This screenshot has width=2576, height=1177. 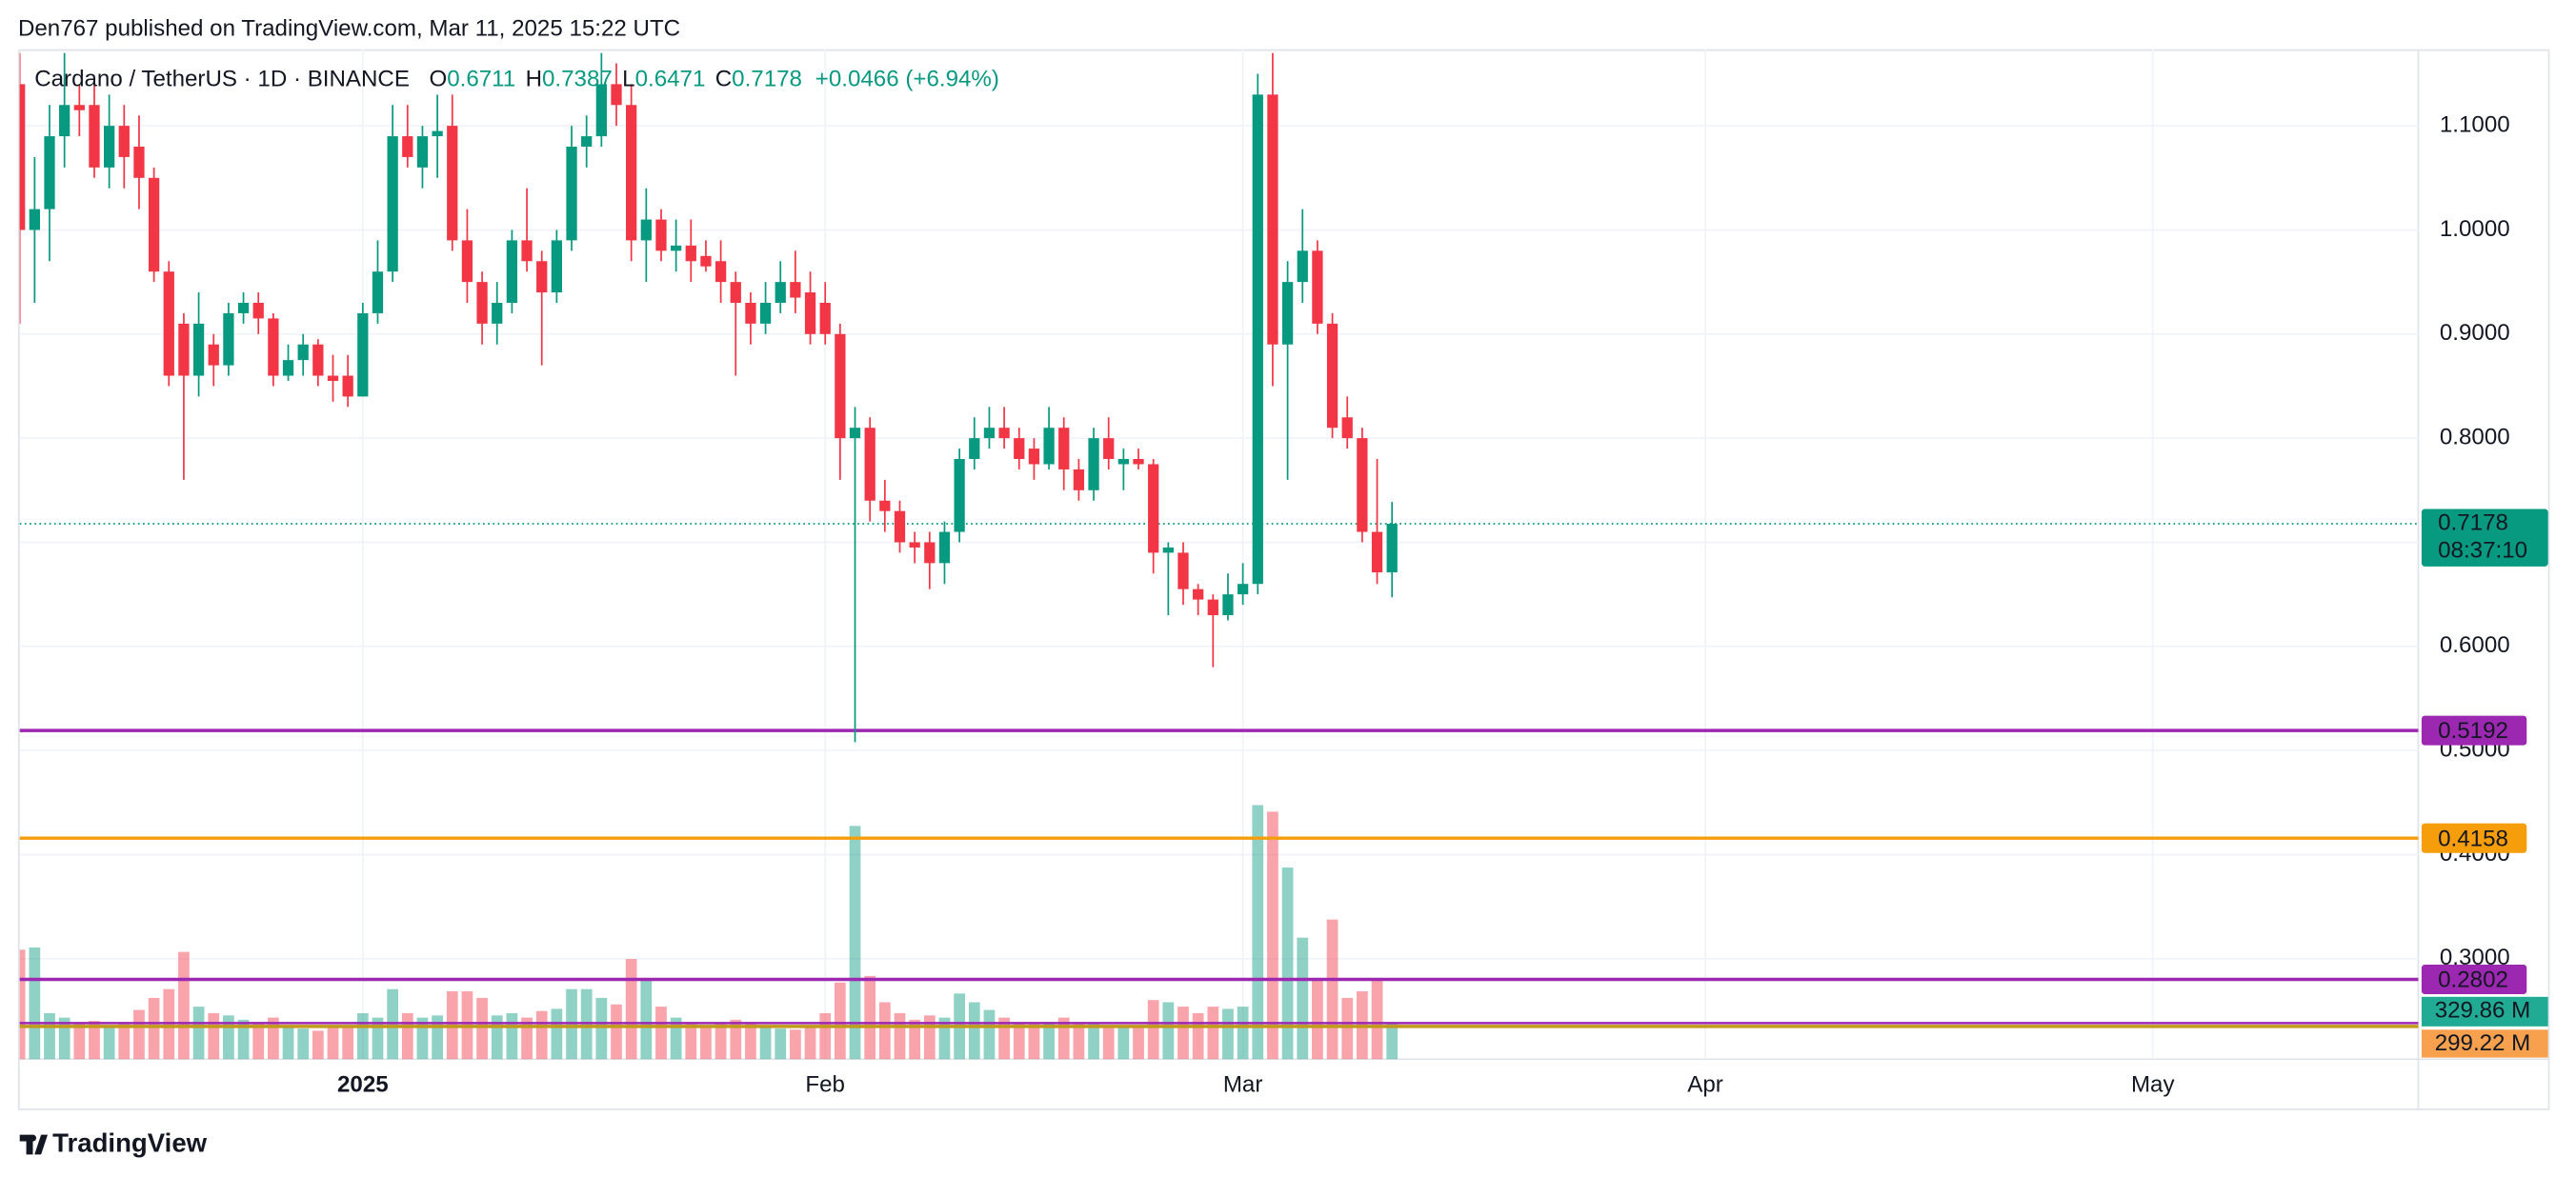 What do you see at coordinates (907, 79) in the screenshot?
I see `legend-change: +0.0466 (+6.94%)` at bounding box center [907, 79].